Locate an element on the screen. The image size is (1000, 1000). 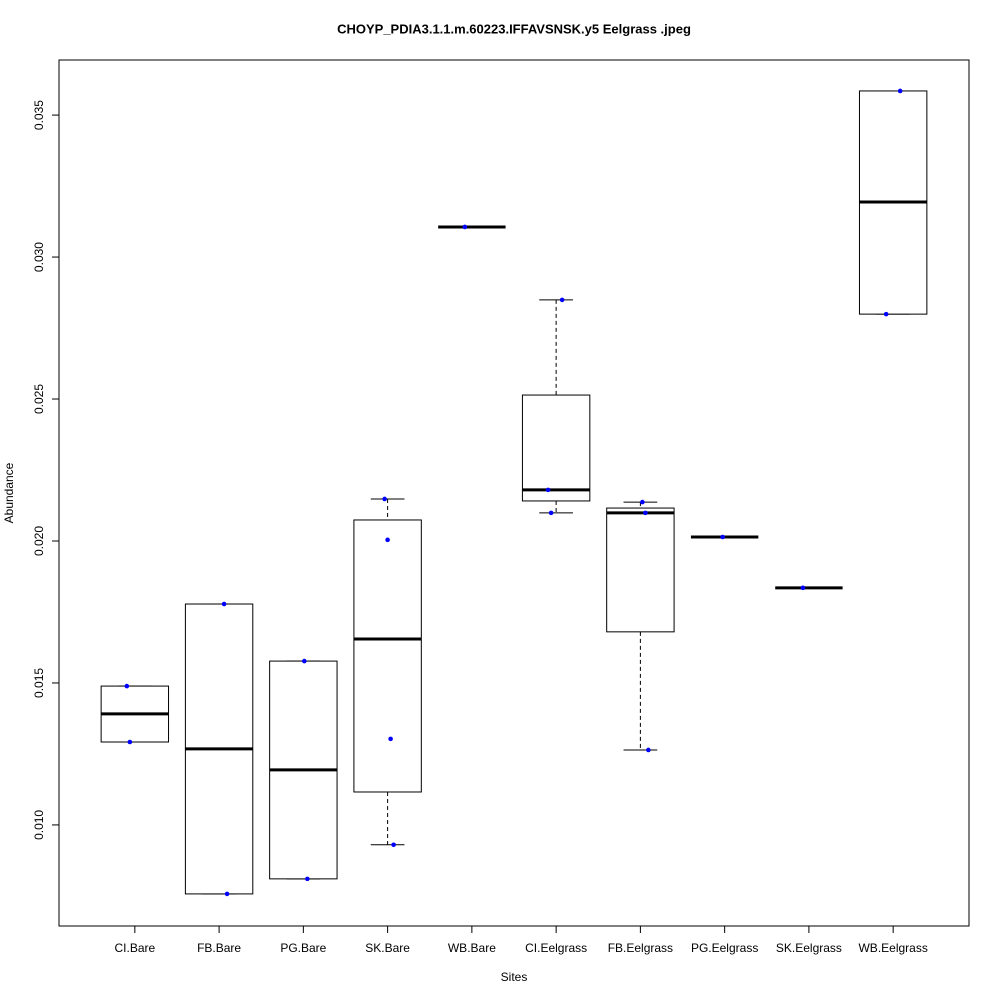
y-tick-label: 0.035 is located at coordinates (39, 115).